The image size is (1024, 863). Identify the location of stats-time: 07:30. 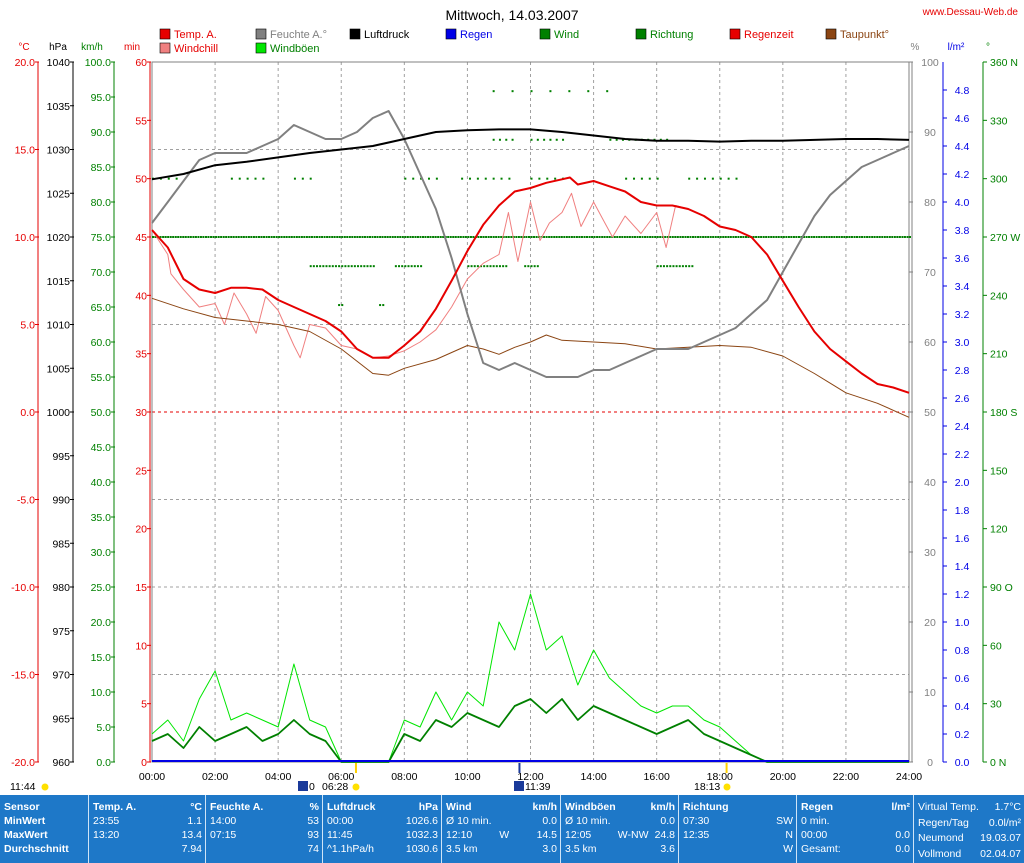
(696, 821).